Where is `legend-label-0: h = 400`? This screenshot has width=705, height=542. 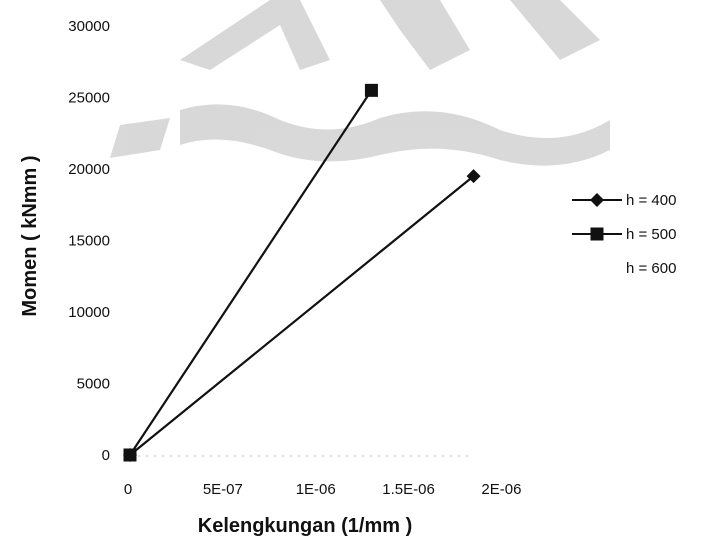 legend-label-0: h = 400 is located at coordinates (651, 200).